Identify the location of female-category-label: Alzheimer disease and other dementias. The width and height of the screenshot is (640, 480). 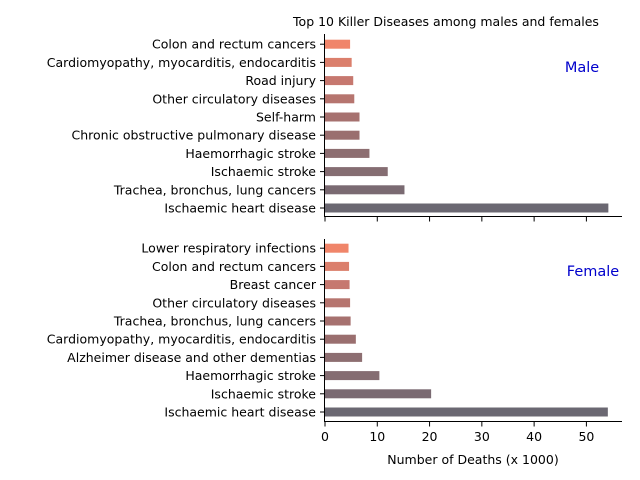
(191, 357).